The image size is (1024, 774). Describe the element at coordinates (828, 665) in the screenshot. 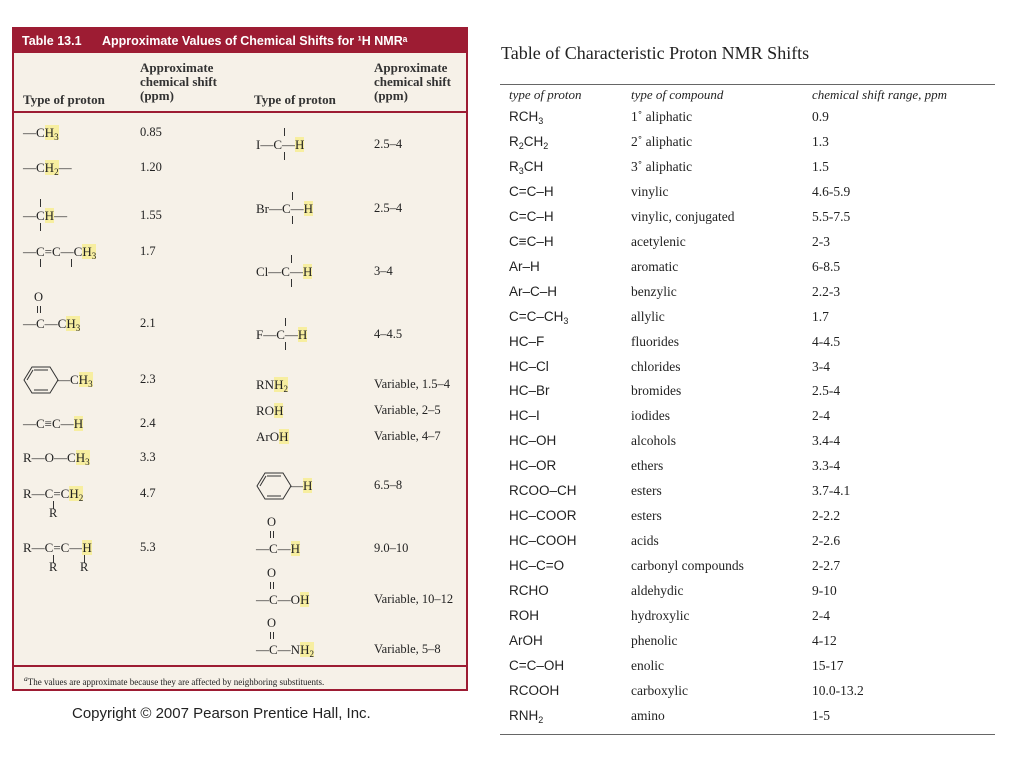

I see `shift-range: 15-17` at that location.